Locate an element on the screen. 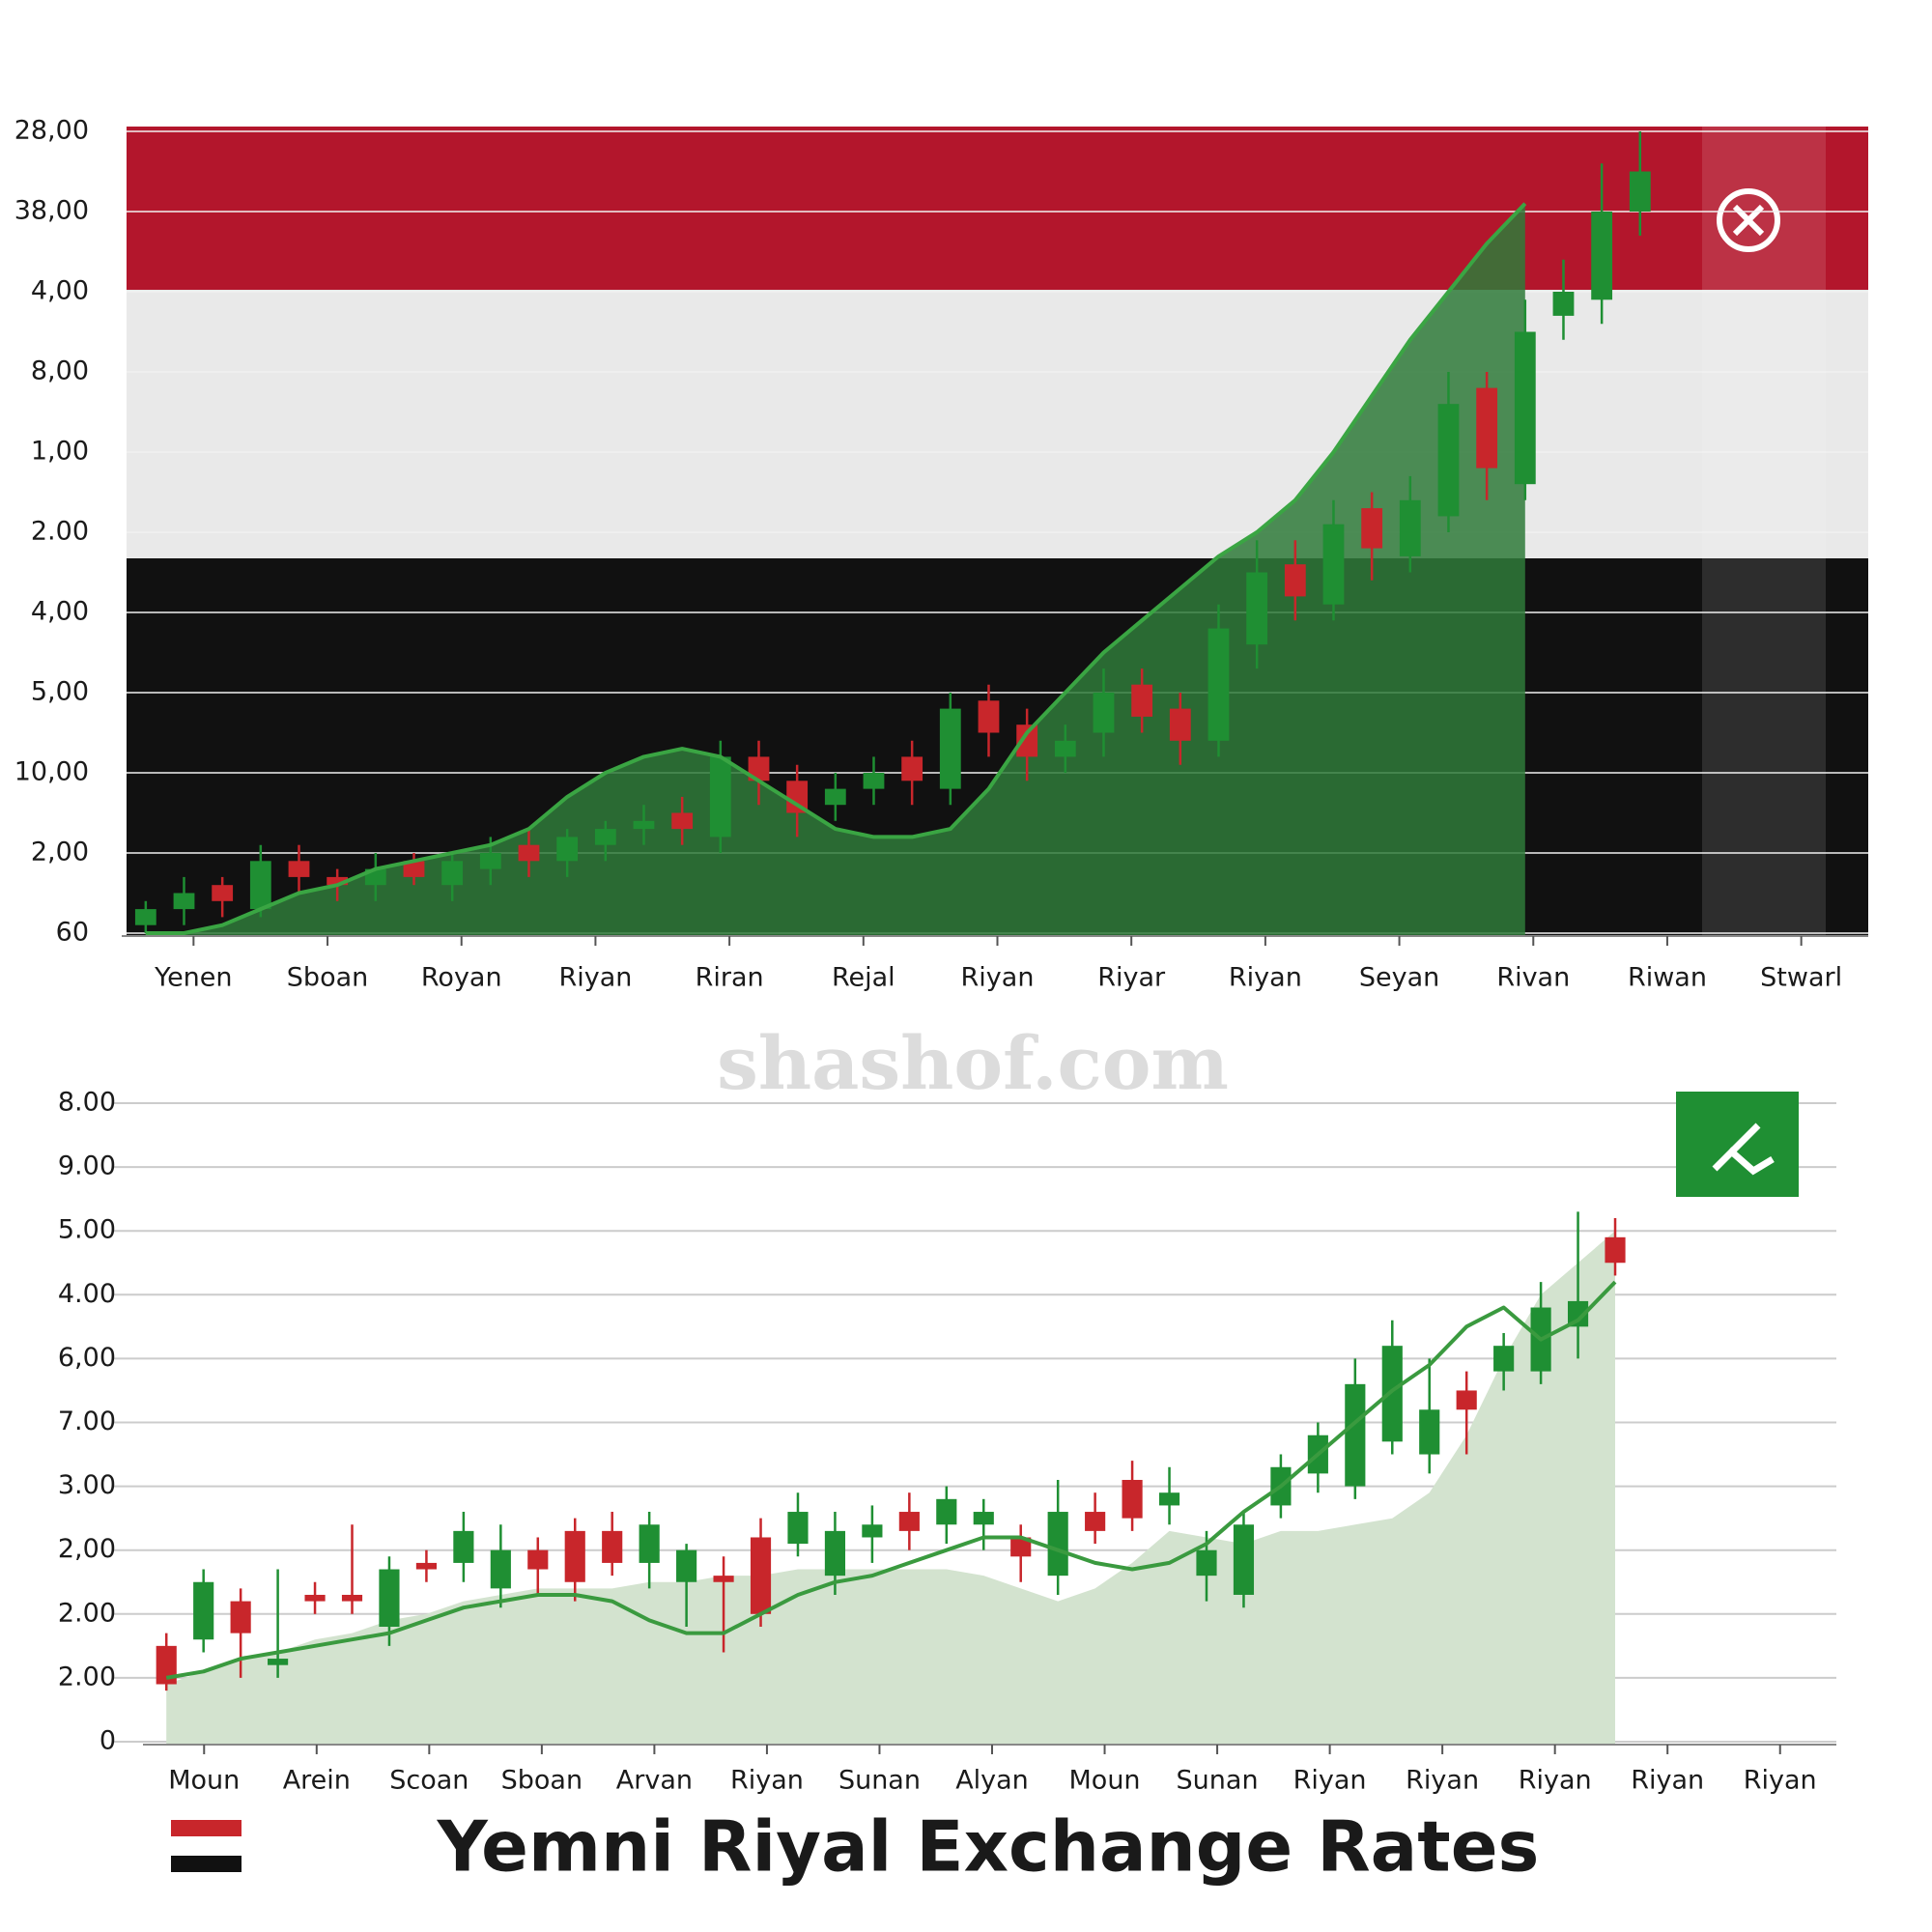 The image size is (1932, 1932). y-tick-label: 3.00 is located at coordinates (87, 1485).